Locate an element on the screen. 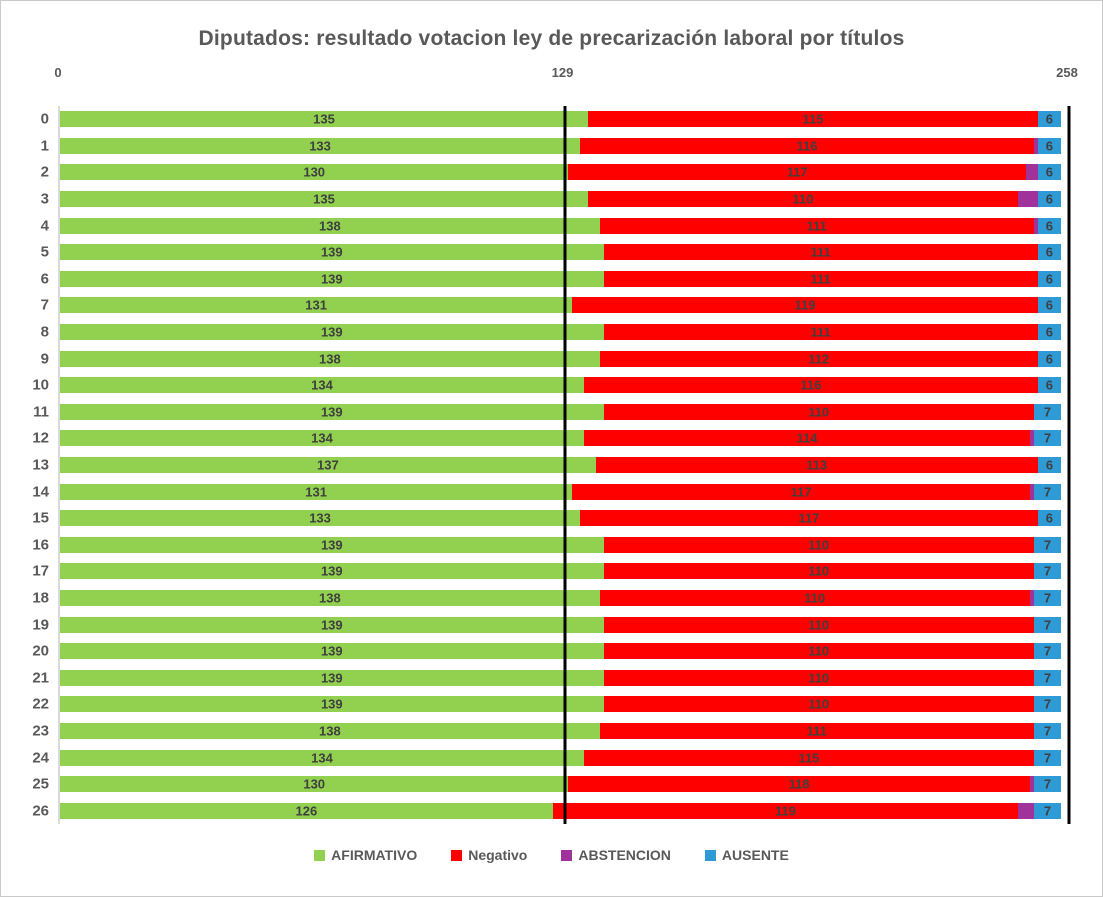  stacked-bar: 138 110 7 is located at coordinates (561, 597).